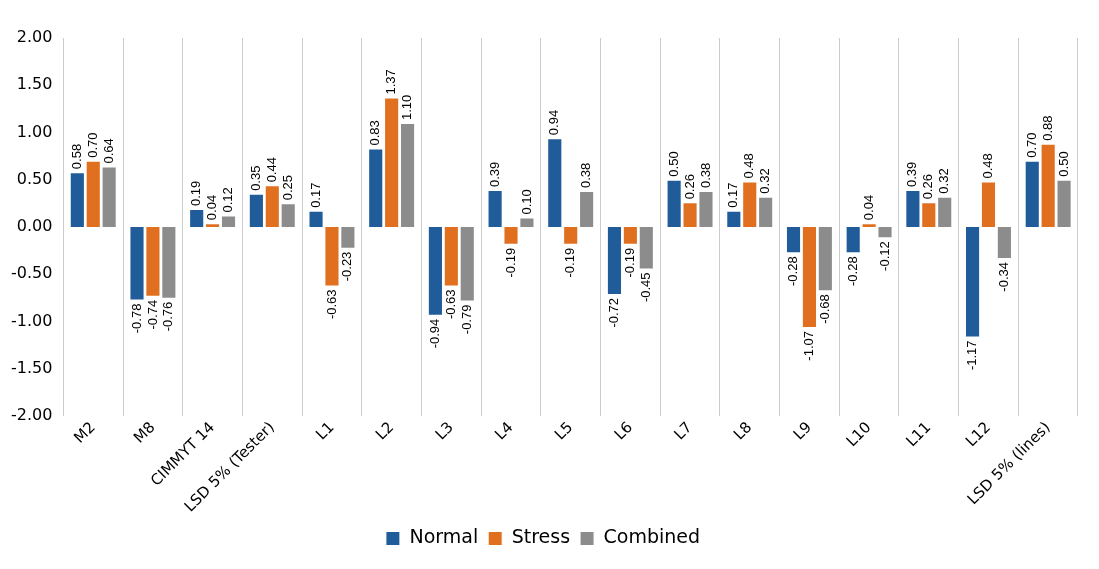  What do you see at coordinates (978, 434) in the screenshot?
I see `x-tick-label: L12` at bounding box center [978, 434].